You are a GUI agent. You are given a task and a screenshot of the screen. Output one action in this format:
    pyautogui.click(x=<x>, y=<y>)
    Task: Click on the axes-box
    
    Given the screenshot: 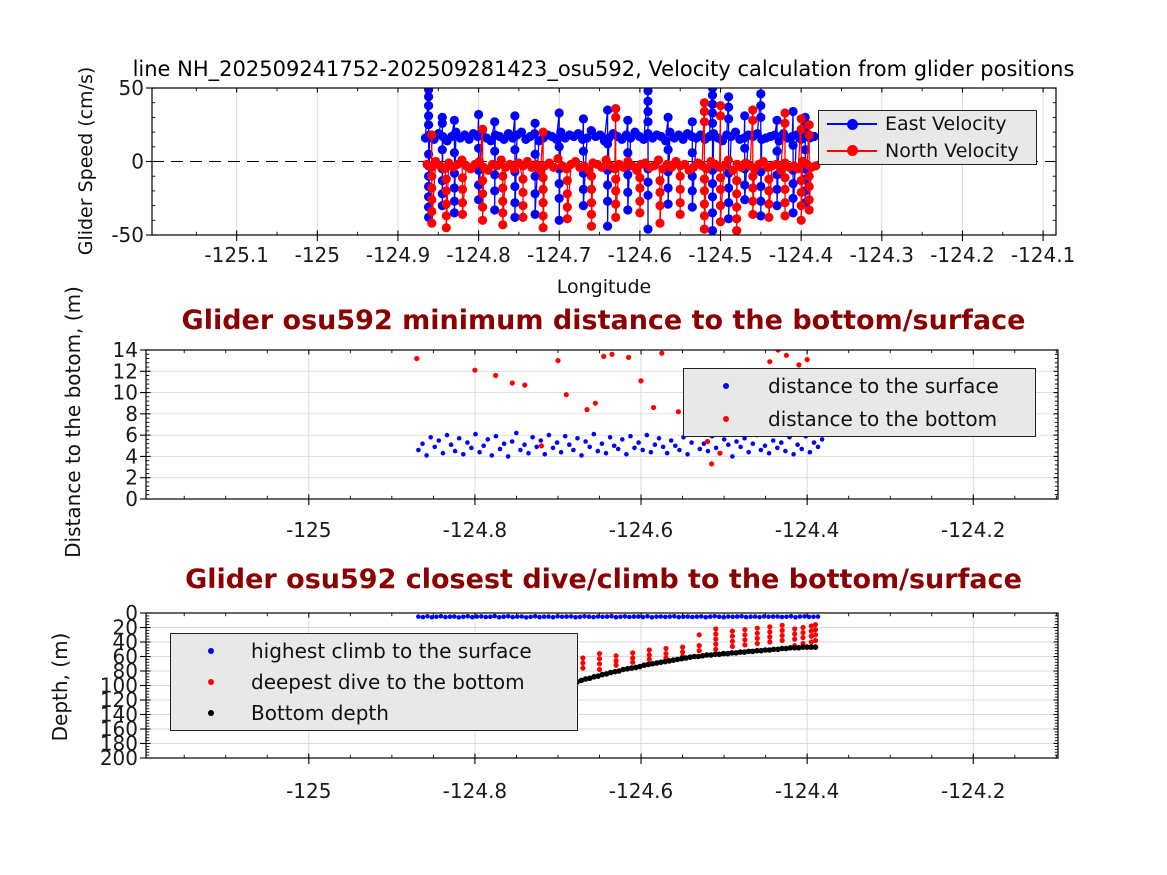 What is the action you would take?
    pyautogui.click(x=602, y=424)
    